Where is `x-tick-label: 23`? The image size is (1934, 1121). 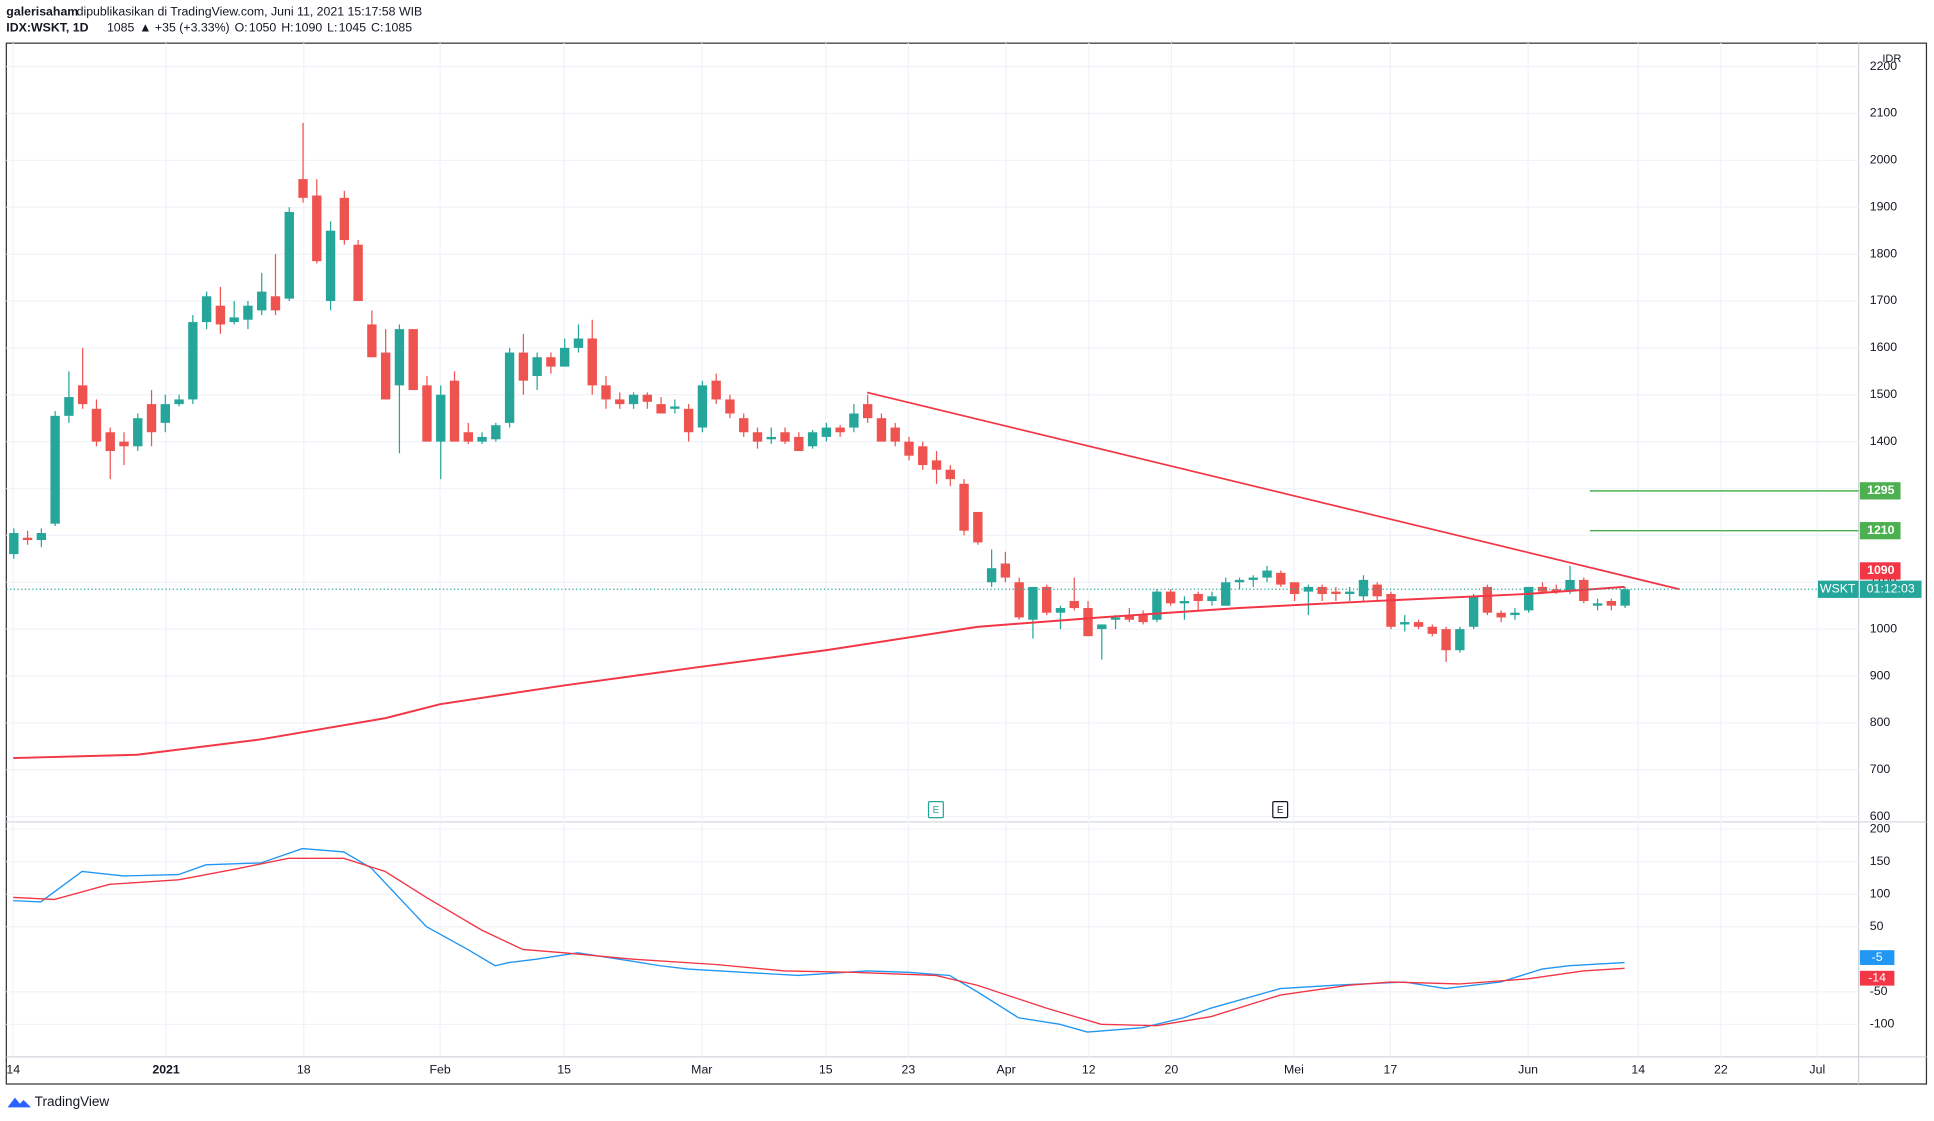 x-tick-label: 23 is located at coordinates (909, 1070).